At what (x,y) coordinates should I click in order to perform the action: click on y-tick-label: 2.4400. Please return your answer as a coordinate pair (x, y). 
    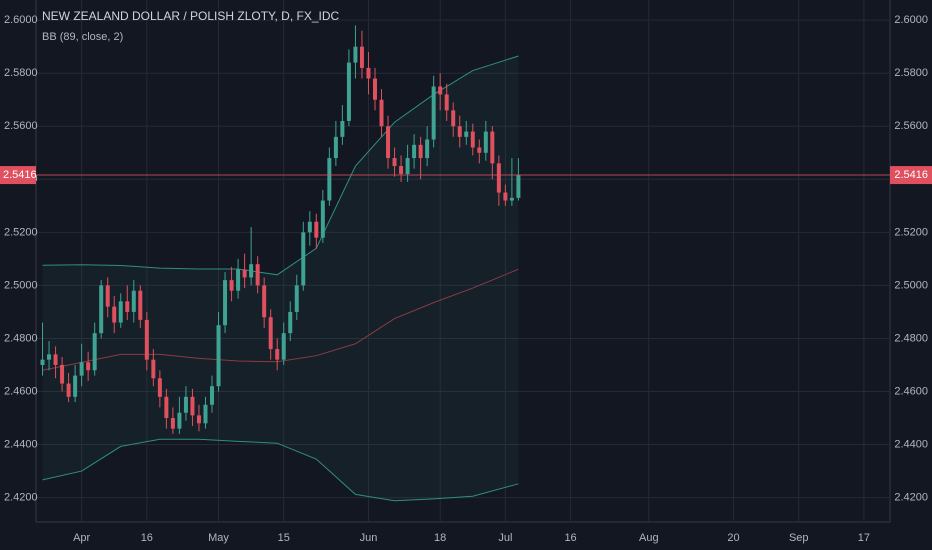
    Looking at the image, I should click on (21, 444).